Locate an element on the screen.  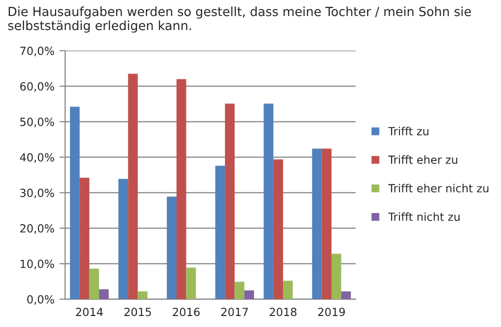
legend-label: Trifft nicht zu is located at coordinates (424, 216).